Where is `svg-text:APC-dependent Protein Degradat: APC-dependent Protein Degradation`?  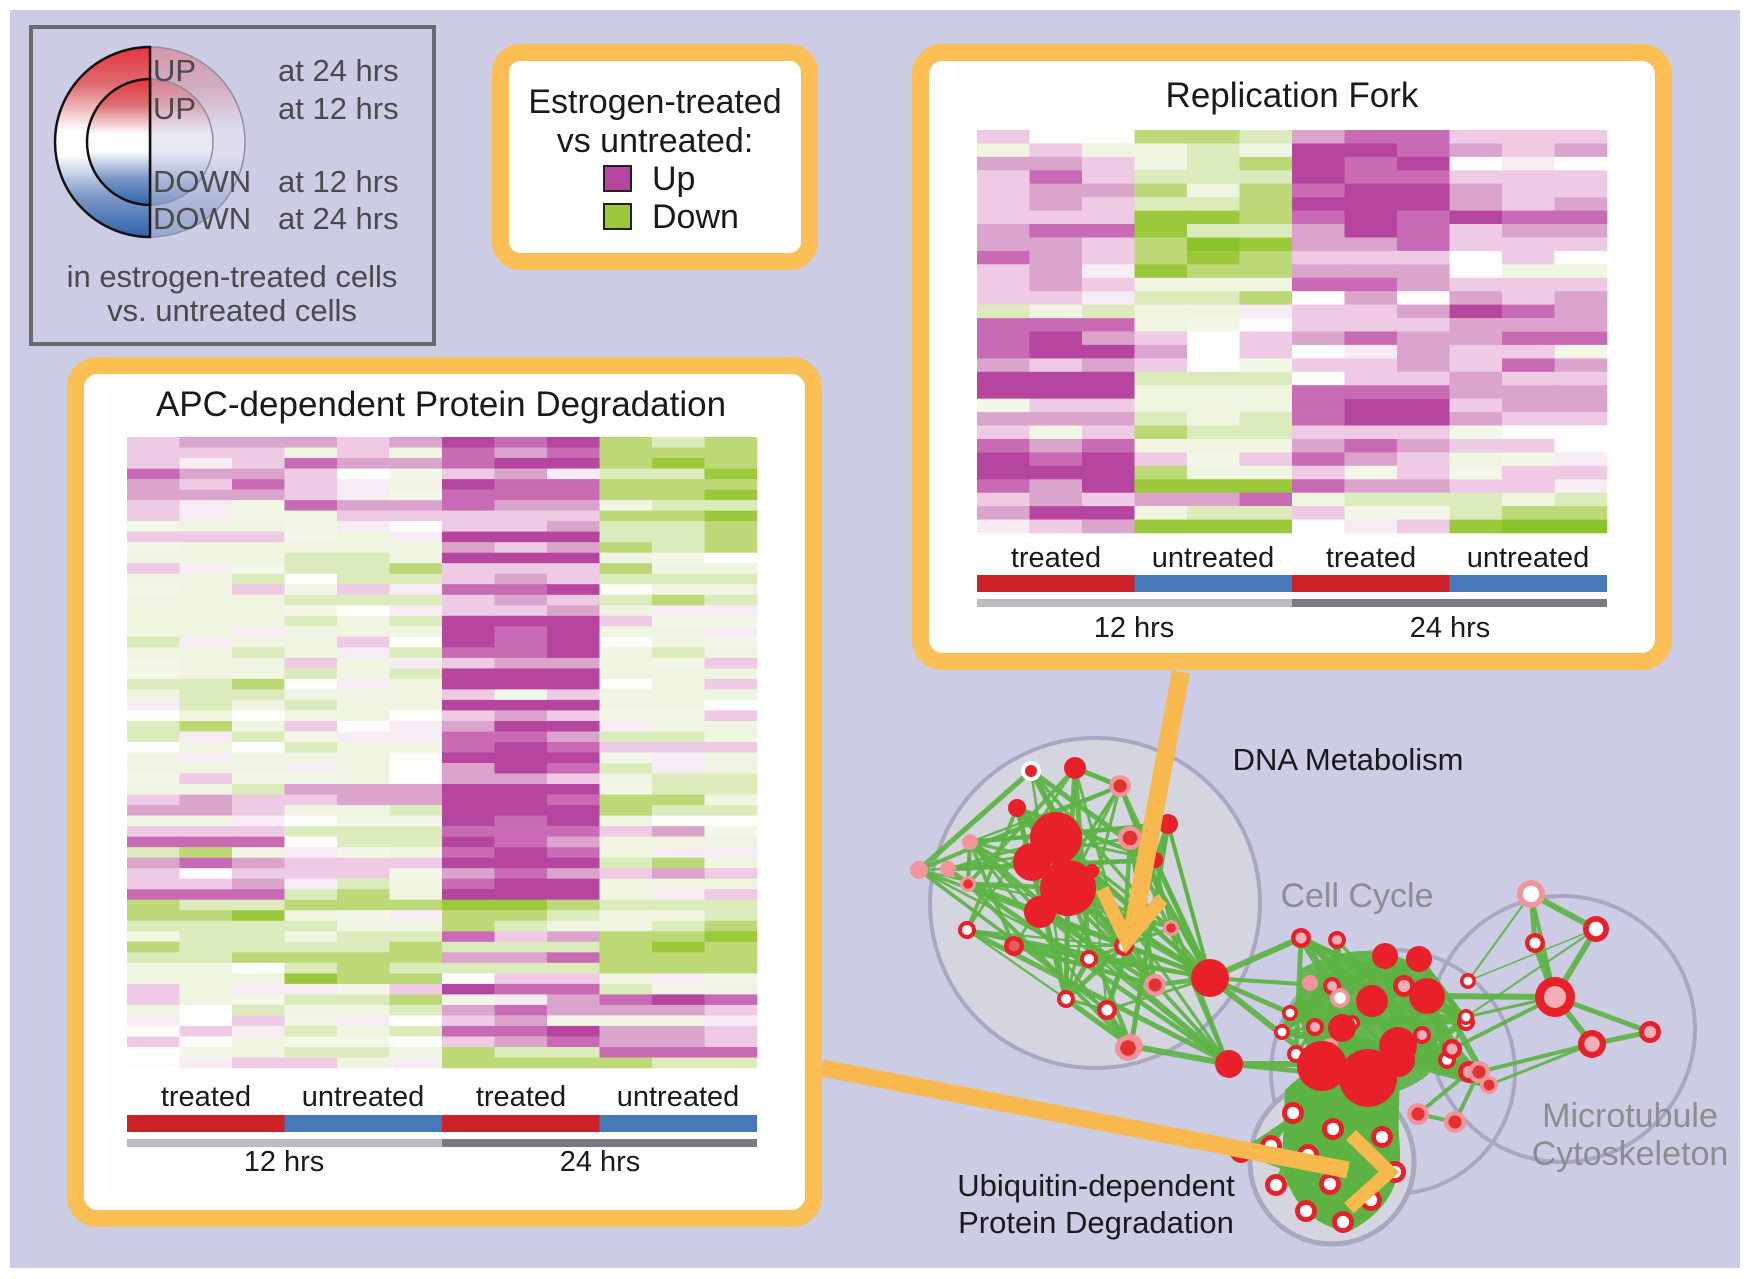 svg-text:APC-dependent Protein Degradat: APC-dependent Protein Degradation is located at coordinates (441, 404).